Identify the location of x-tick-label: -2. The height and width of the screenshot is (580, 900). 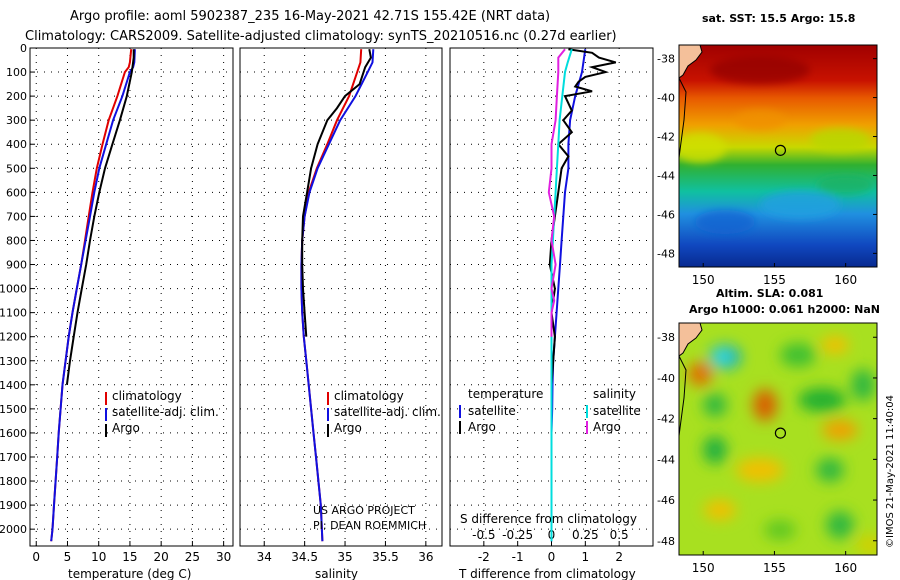
(484, 557).